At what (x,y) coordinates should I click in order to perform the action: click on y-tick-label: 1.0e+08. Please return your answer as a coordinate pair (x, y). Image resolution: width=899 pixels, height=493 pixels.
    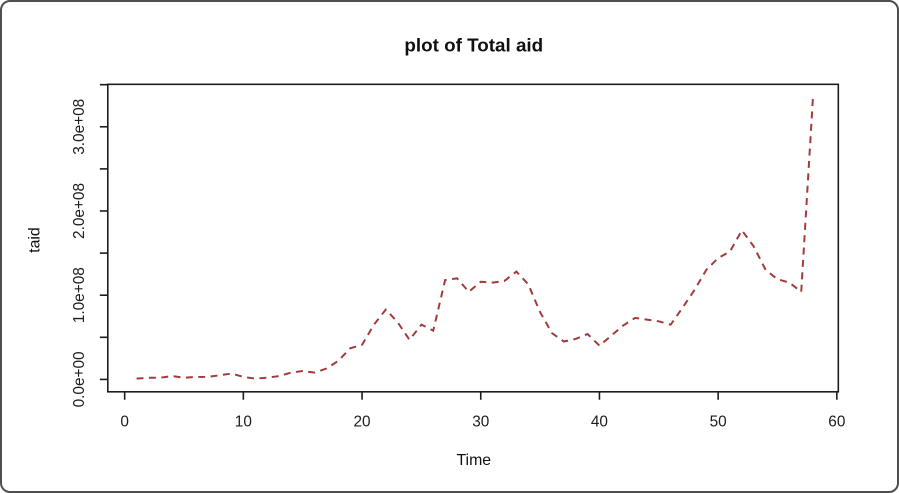
    Looking at the image, I should click on (79, 295).